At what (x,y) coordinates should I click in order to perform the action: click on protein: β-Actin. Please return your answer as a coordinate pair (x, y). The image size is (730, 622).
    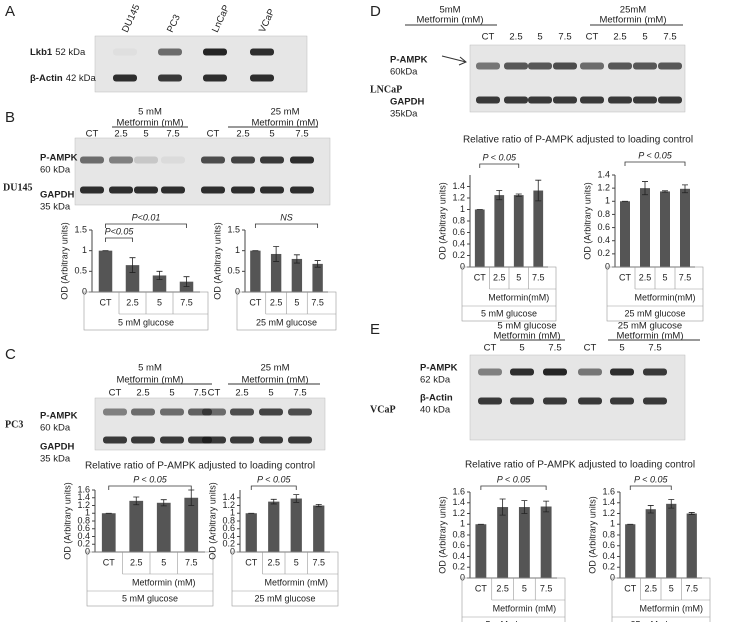
    Looking at the image, I should click on (46, 78).